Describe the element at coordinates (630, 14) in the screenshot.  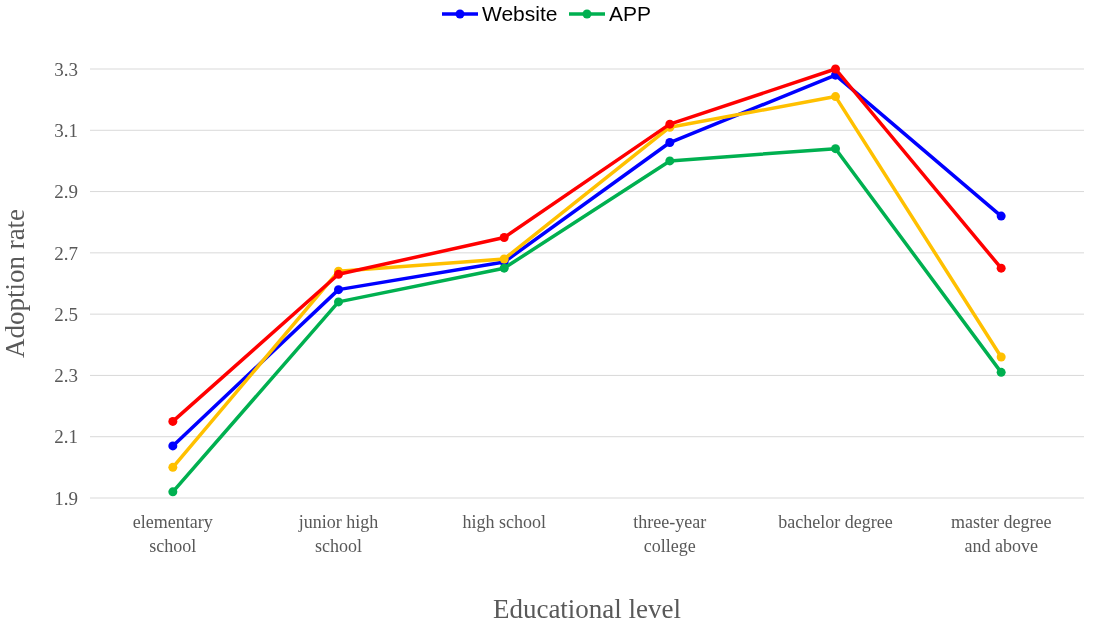
I see `legend-label: APP` at that location.